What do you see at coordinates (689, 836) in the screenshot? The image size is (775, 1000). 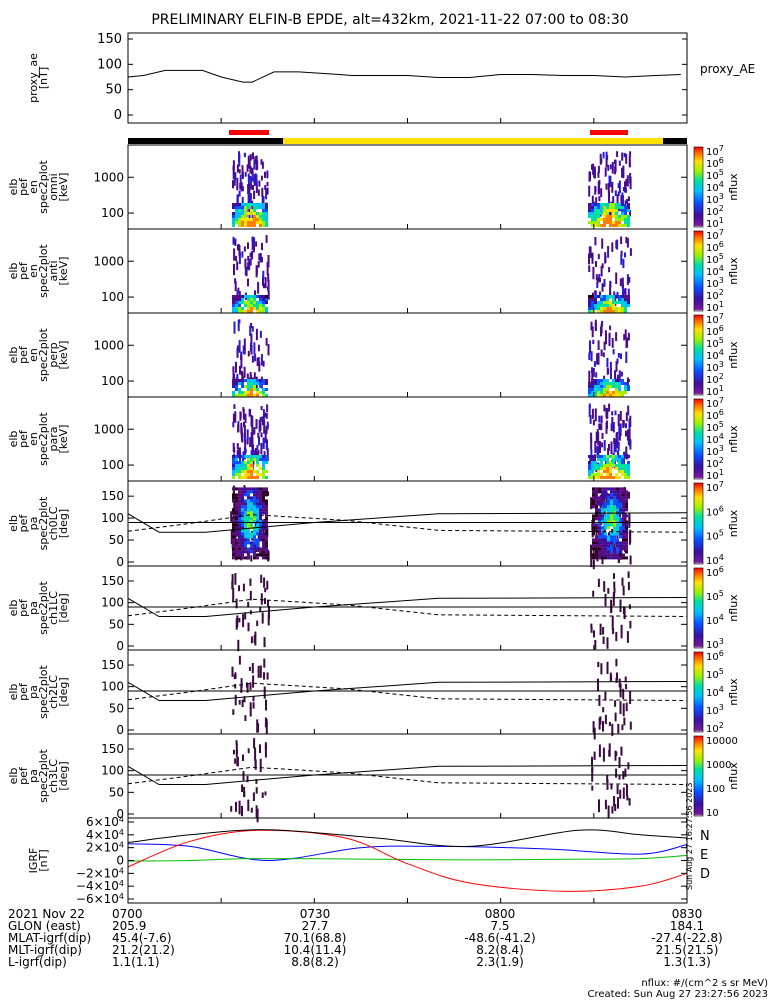 I see `creation-stamp: Sun Aug 27 16:27:56 2023` at bounding box center [689, 836].